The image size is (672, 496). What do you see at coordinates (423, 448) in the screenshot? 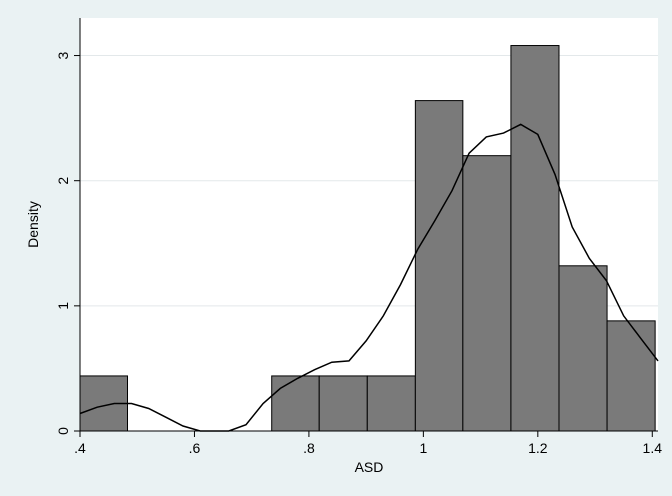
I see `x-tick-label: 1` at bounding box center [423, 448].